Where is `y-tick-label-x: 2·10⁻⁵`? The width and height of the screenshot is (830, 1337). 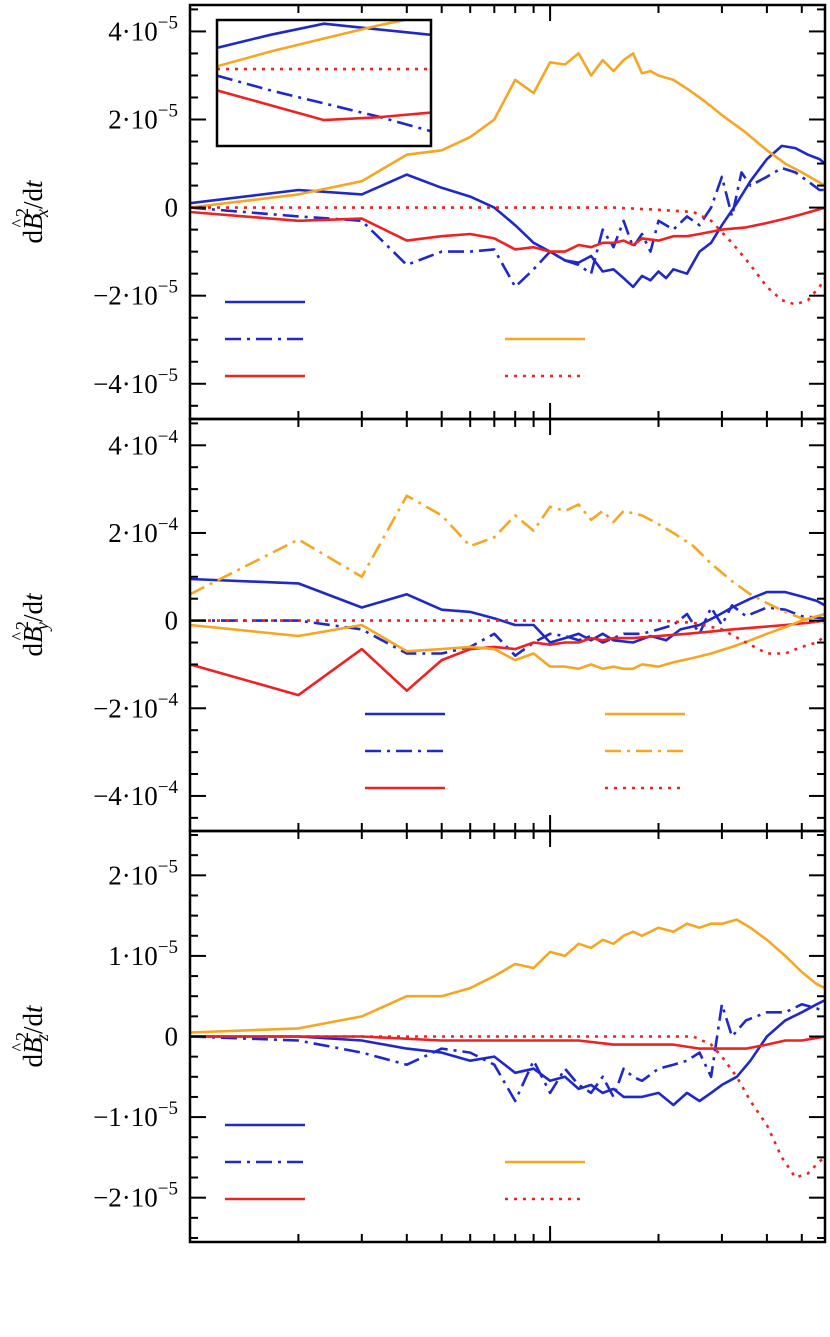
y-tick-label-x: 2·10⁻⁵ is located at coordinates (143, 118).